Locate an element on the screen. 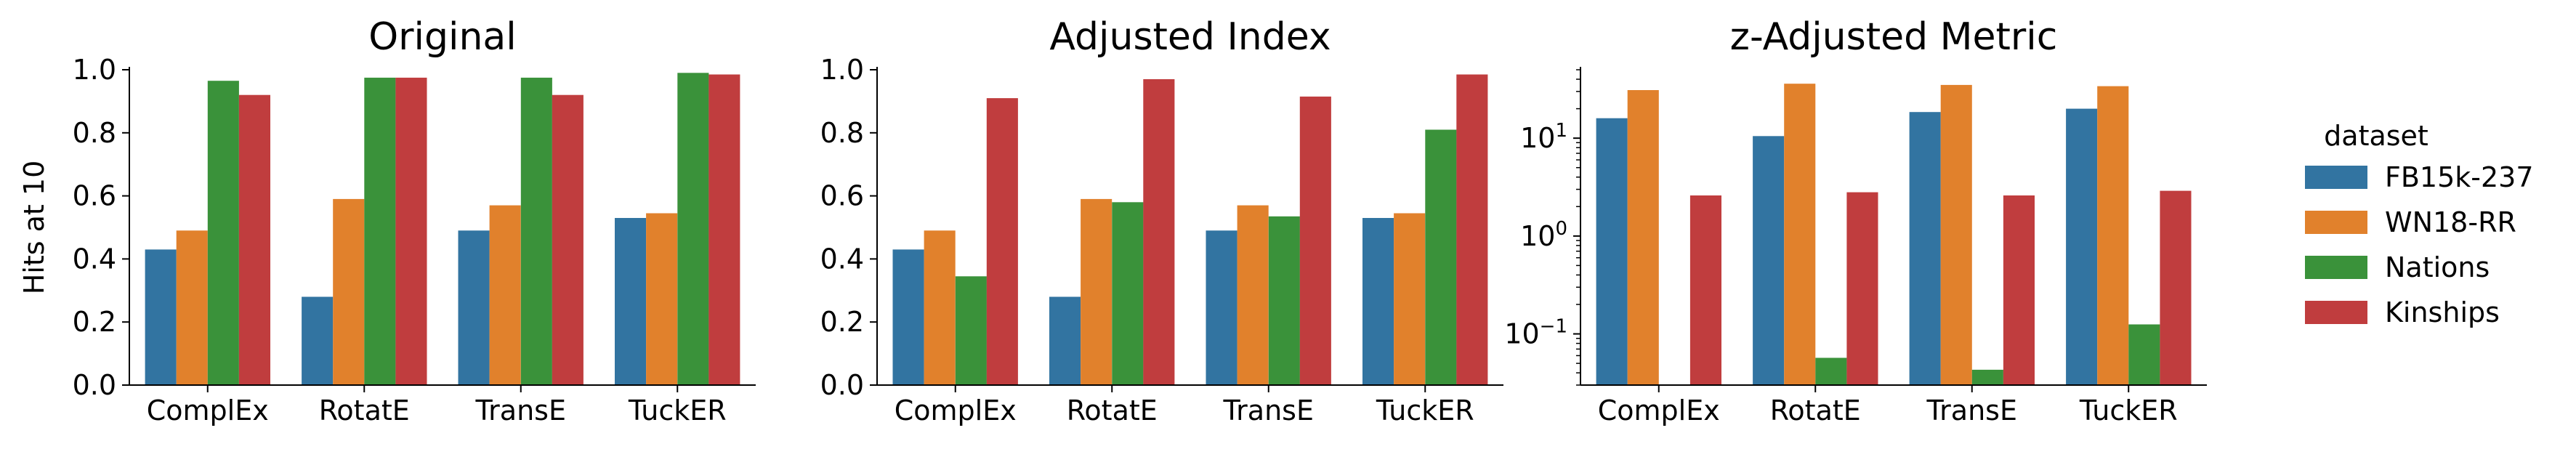 The image size is (2576, 457). y-axis: 10⁻¹ 10⁰ 10¹ is located at coordinates (1542, 227).